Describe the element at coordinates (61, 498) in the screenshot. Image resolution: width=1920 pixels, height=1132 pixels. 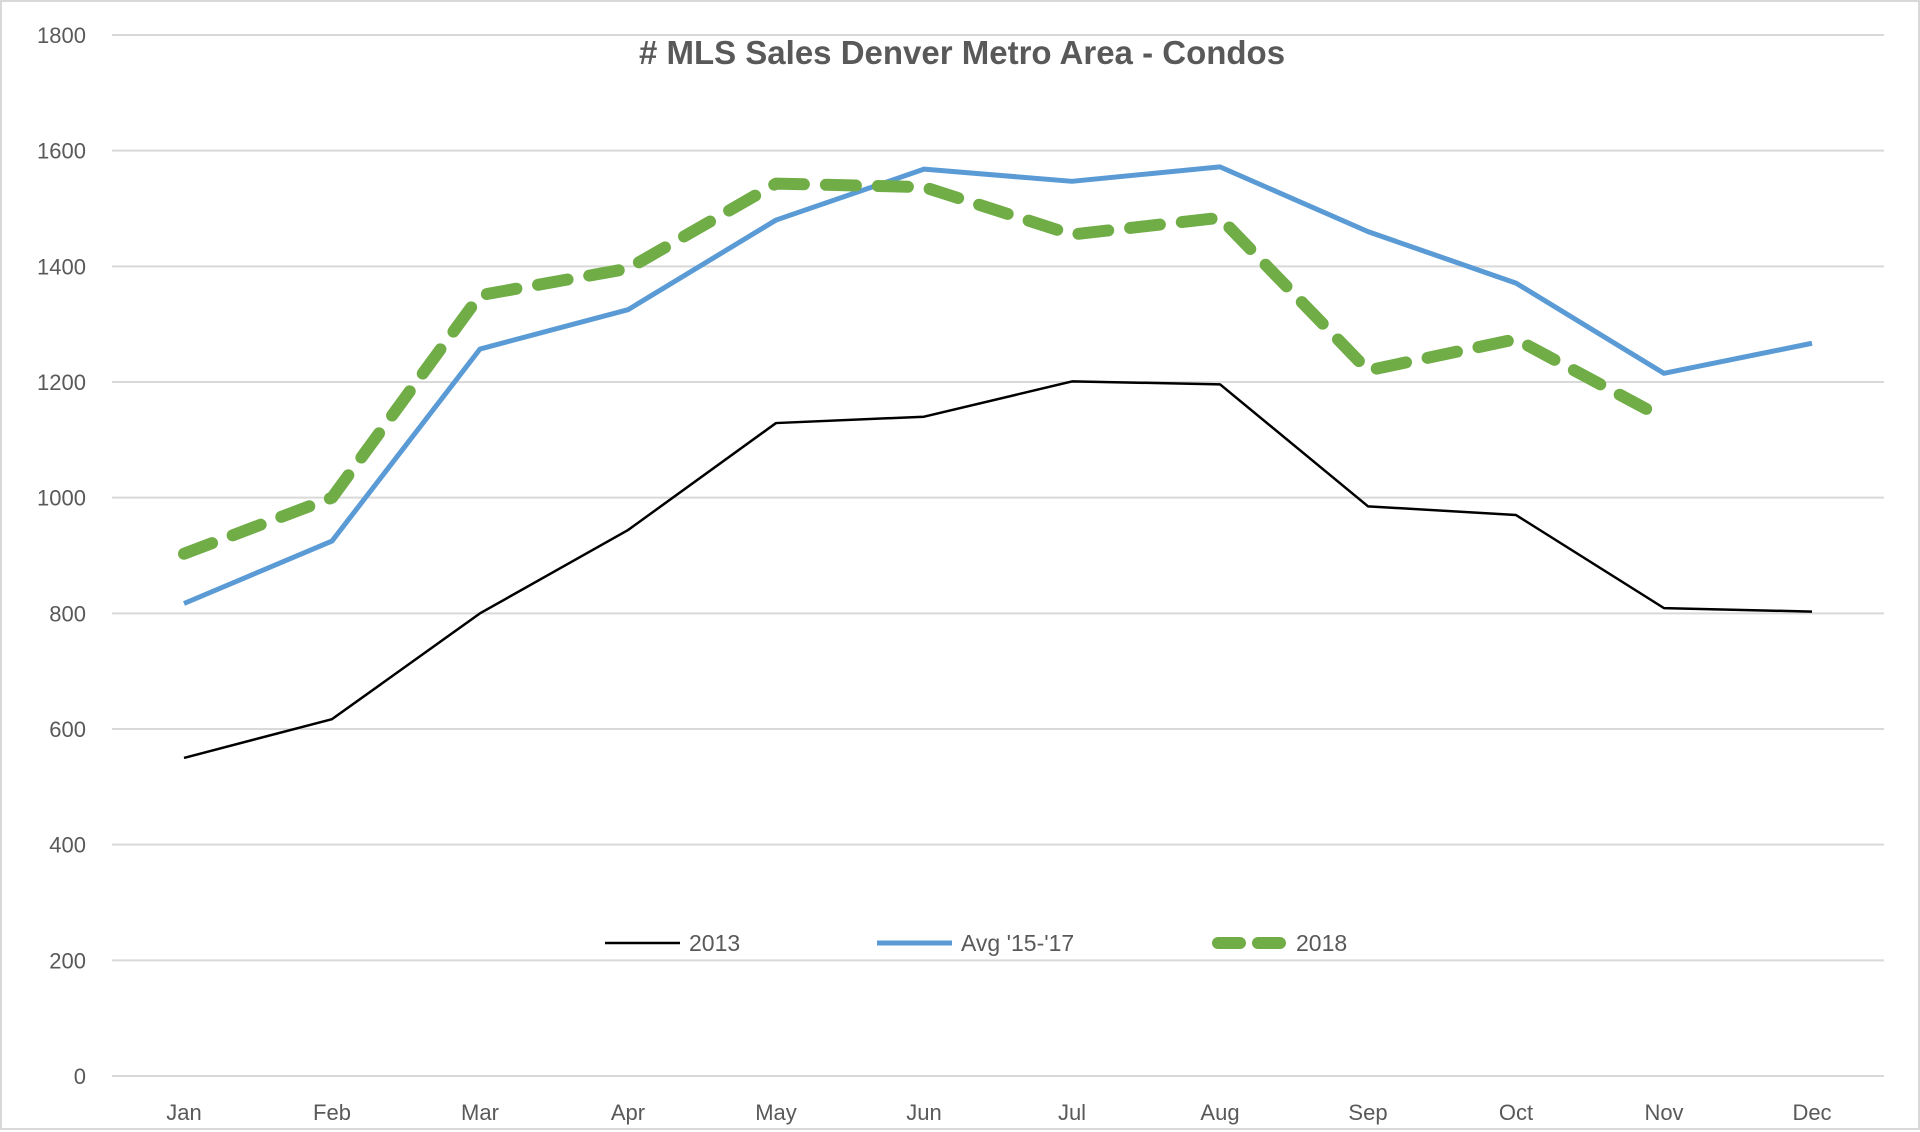
I see `y-tick-label: 1000` at that location.